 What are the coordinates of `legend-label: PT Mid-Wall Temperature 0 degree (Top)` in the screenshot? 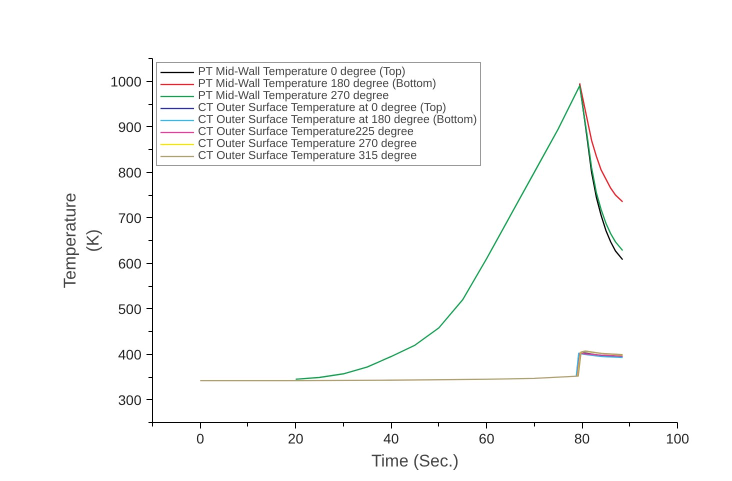 It's located at (302, 72).